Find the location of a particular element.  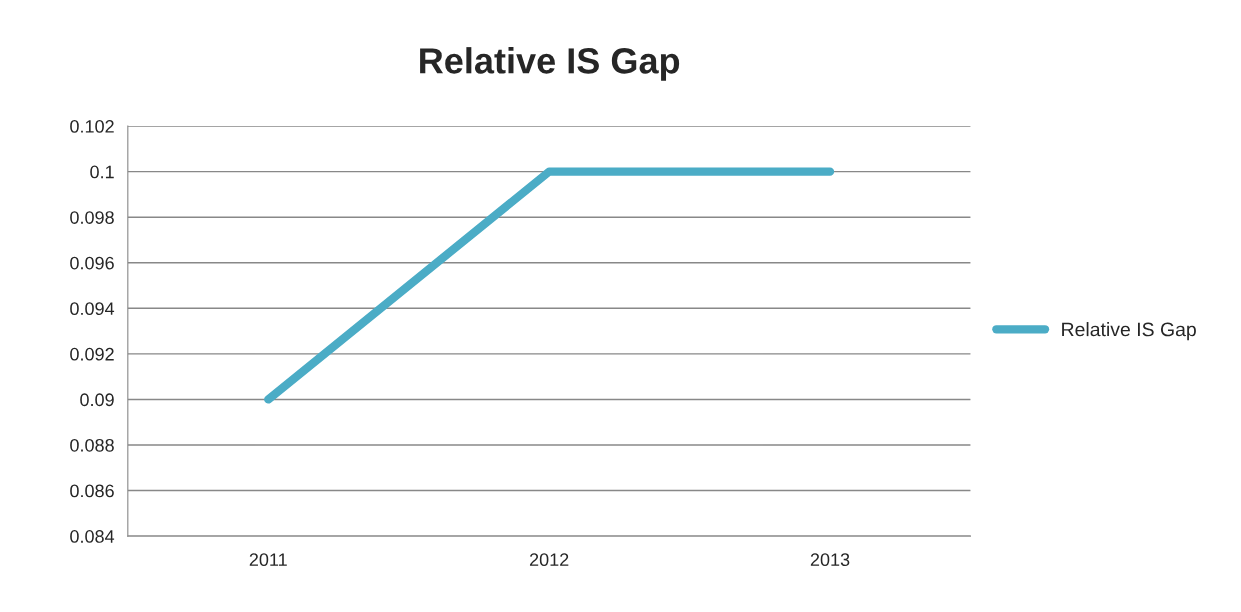

y-tick-label: 0.086 is located at coordinates (92, 491).